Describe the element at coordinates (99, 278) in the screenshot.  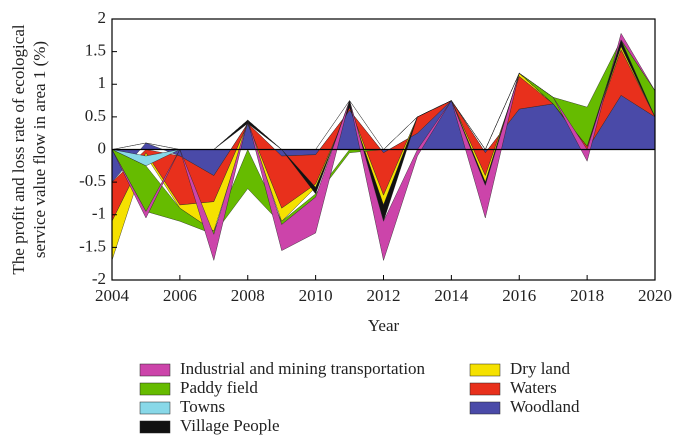
I see `y-tick-label: -2` at that location.